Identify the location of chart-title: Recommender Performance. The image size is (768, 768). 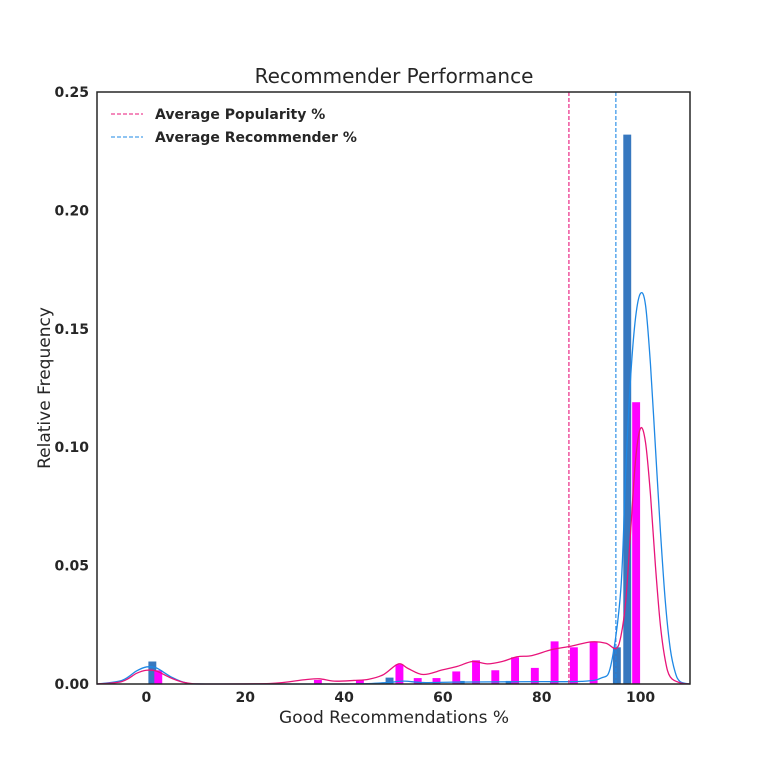
(394, 76).